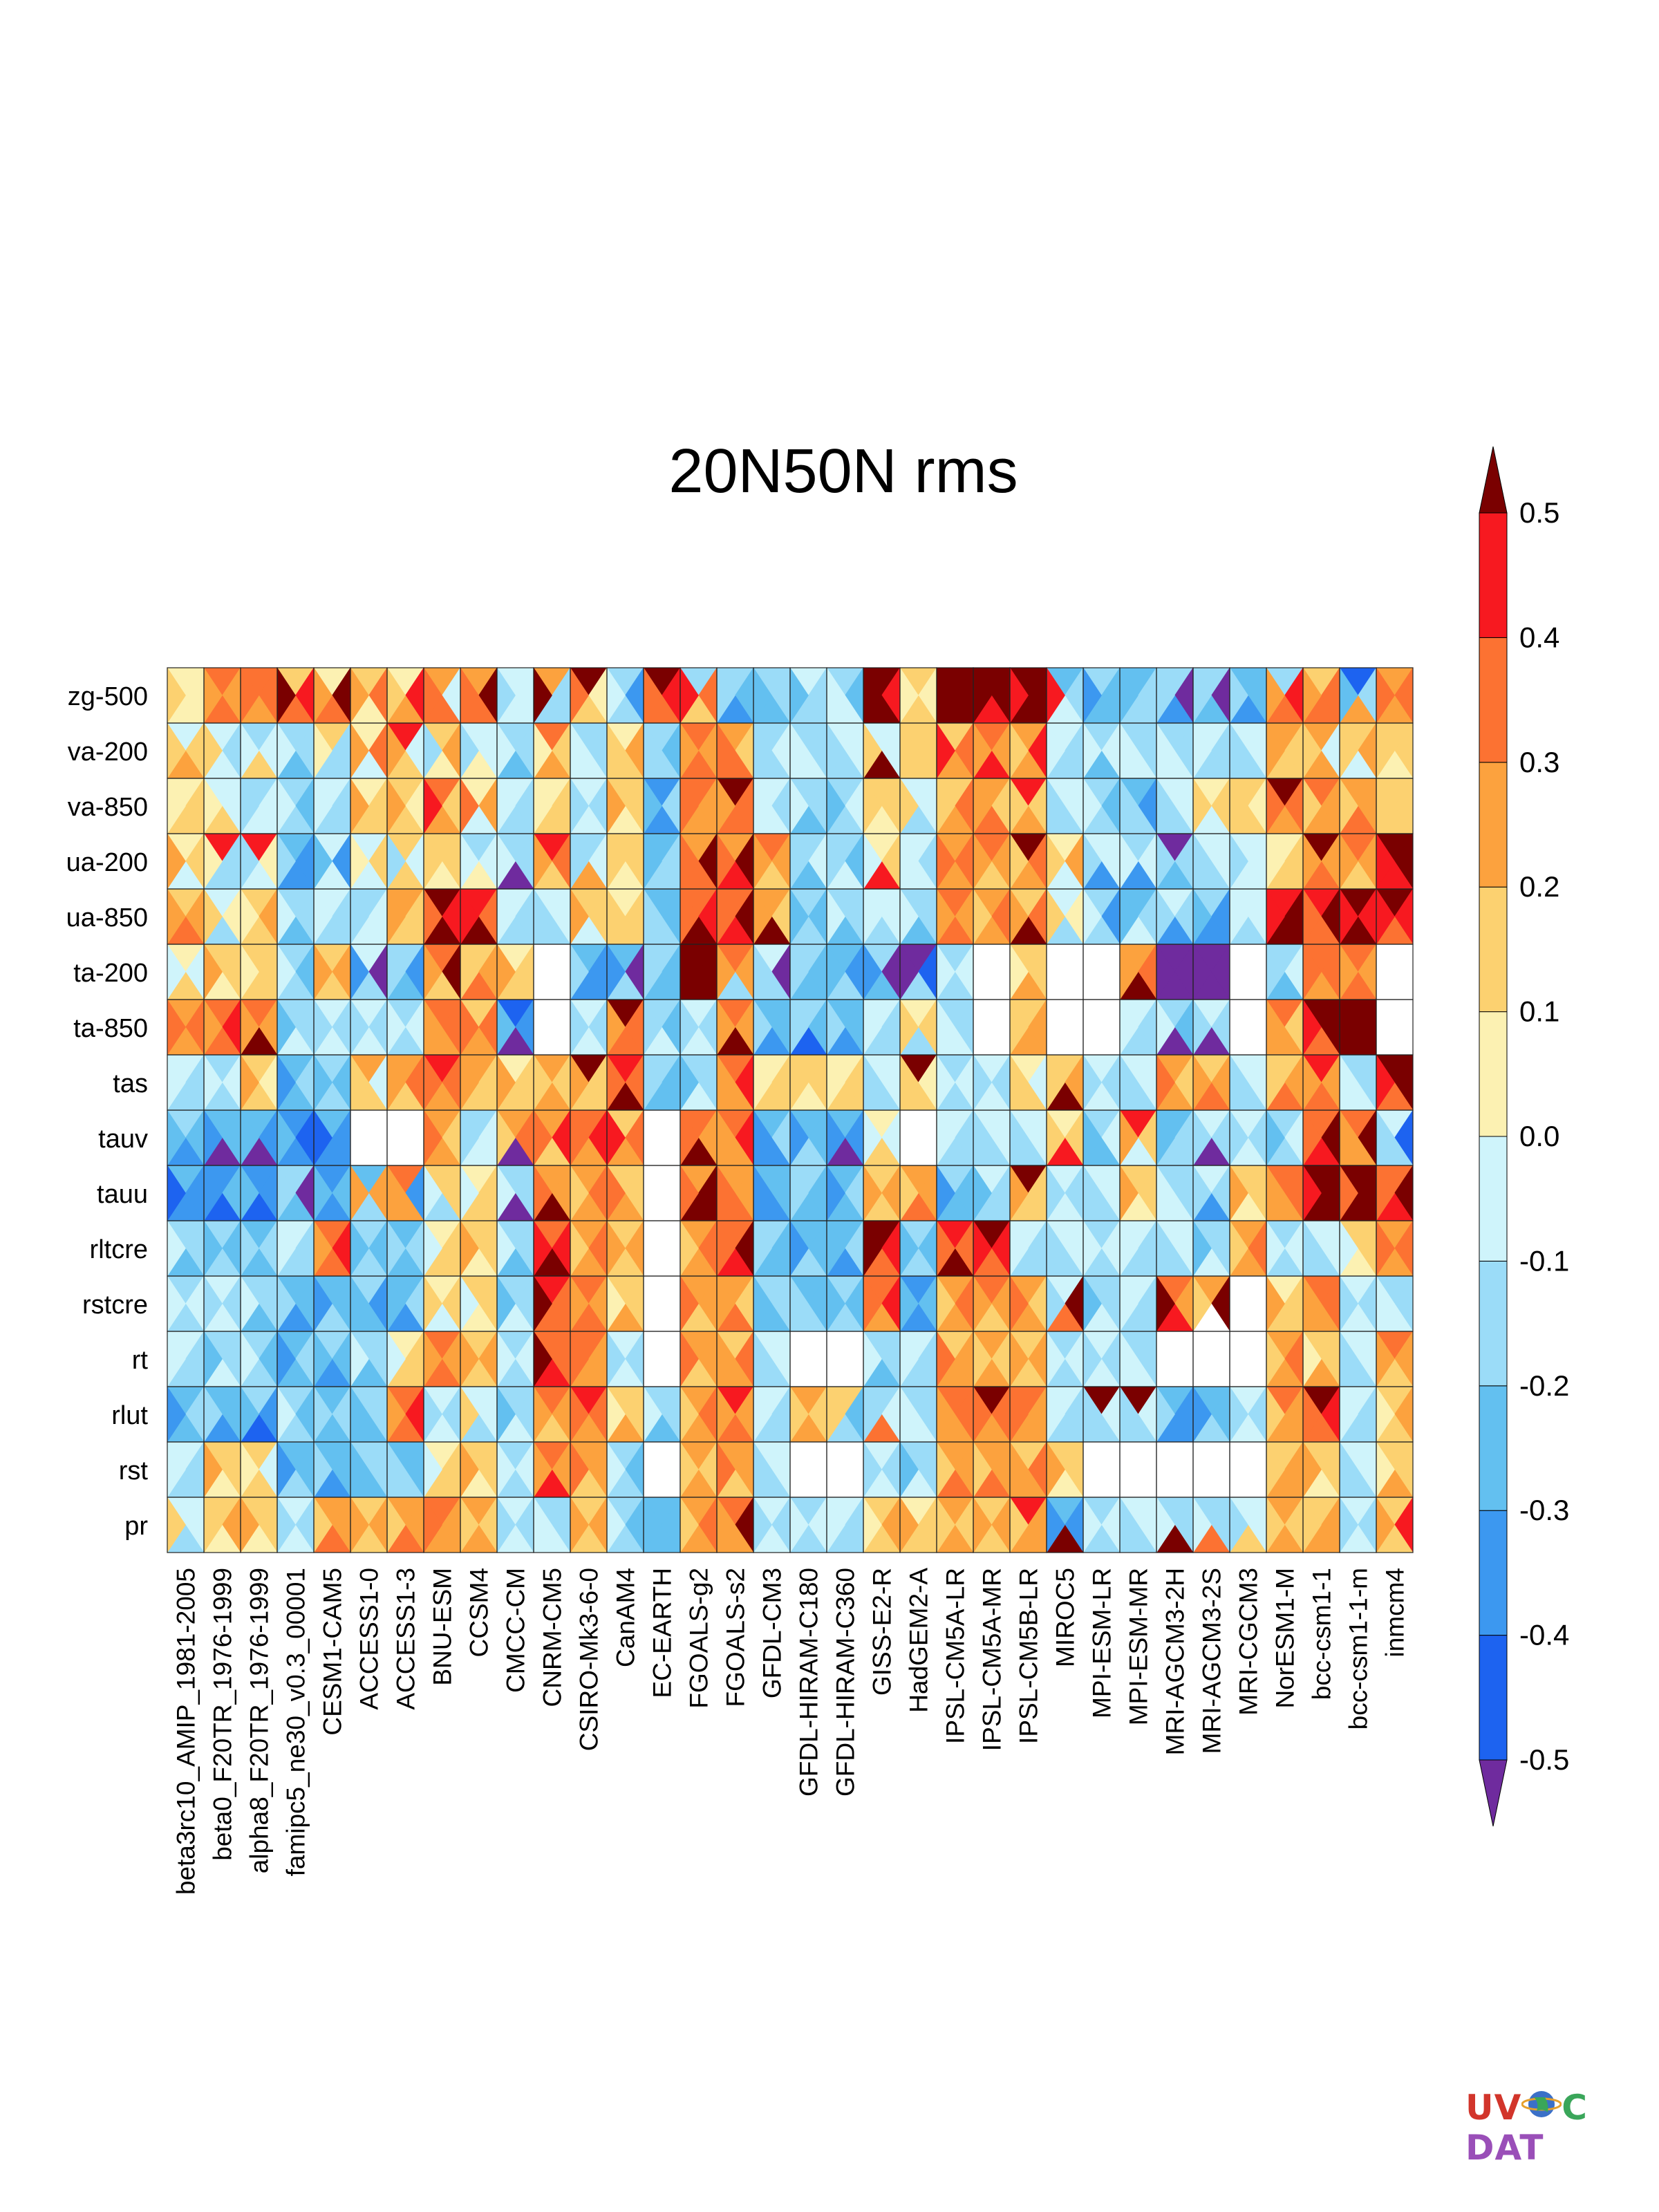 The image size is (1659, 2212). Describe the element at coordinates (1285, 1638) in the screenshot. I see `column-label: NorESM1-M` at that location.